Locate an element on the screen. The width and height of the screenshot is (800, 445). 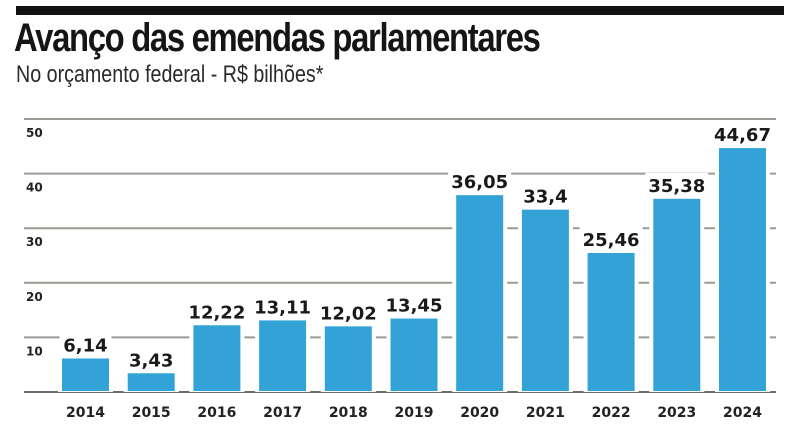
data-label: 35,38 is located at coordinates (676, 186).